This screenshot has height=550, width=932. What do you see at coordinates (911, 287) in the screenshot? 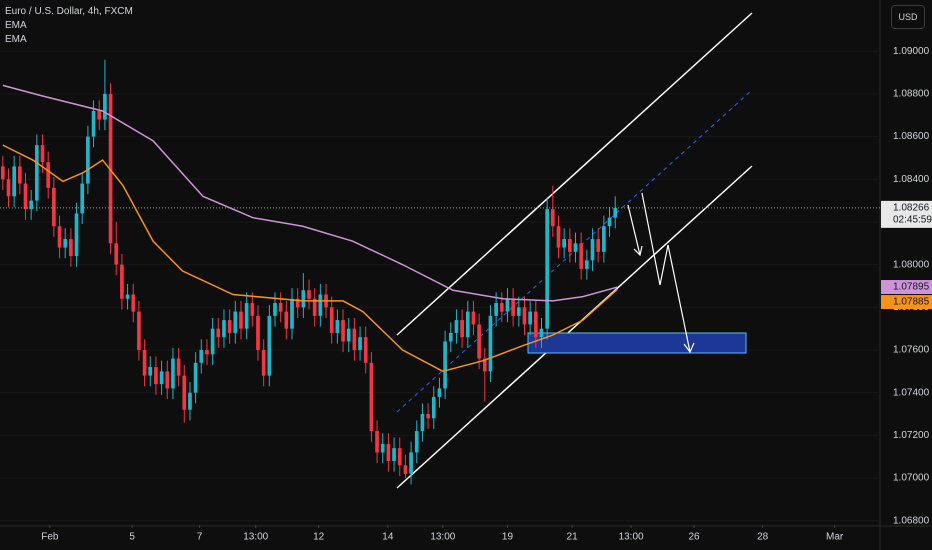
I see `ema-price-label: 1.07895` at bounding box center [911, 287].